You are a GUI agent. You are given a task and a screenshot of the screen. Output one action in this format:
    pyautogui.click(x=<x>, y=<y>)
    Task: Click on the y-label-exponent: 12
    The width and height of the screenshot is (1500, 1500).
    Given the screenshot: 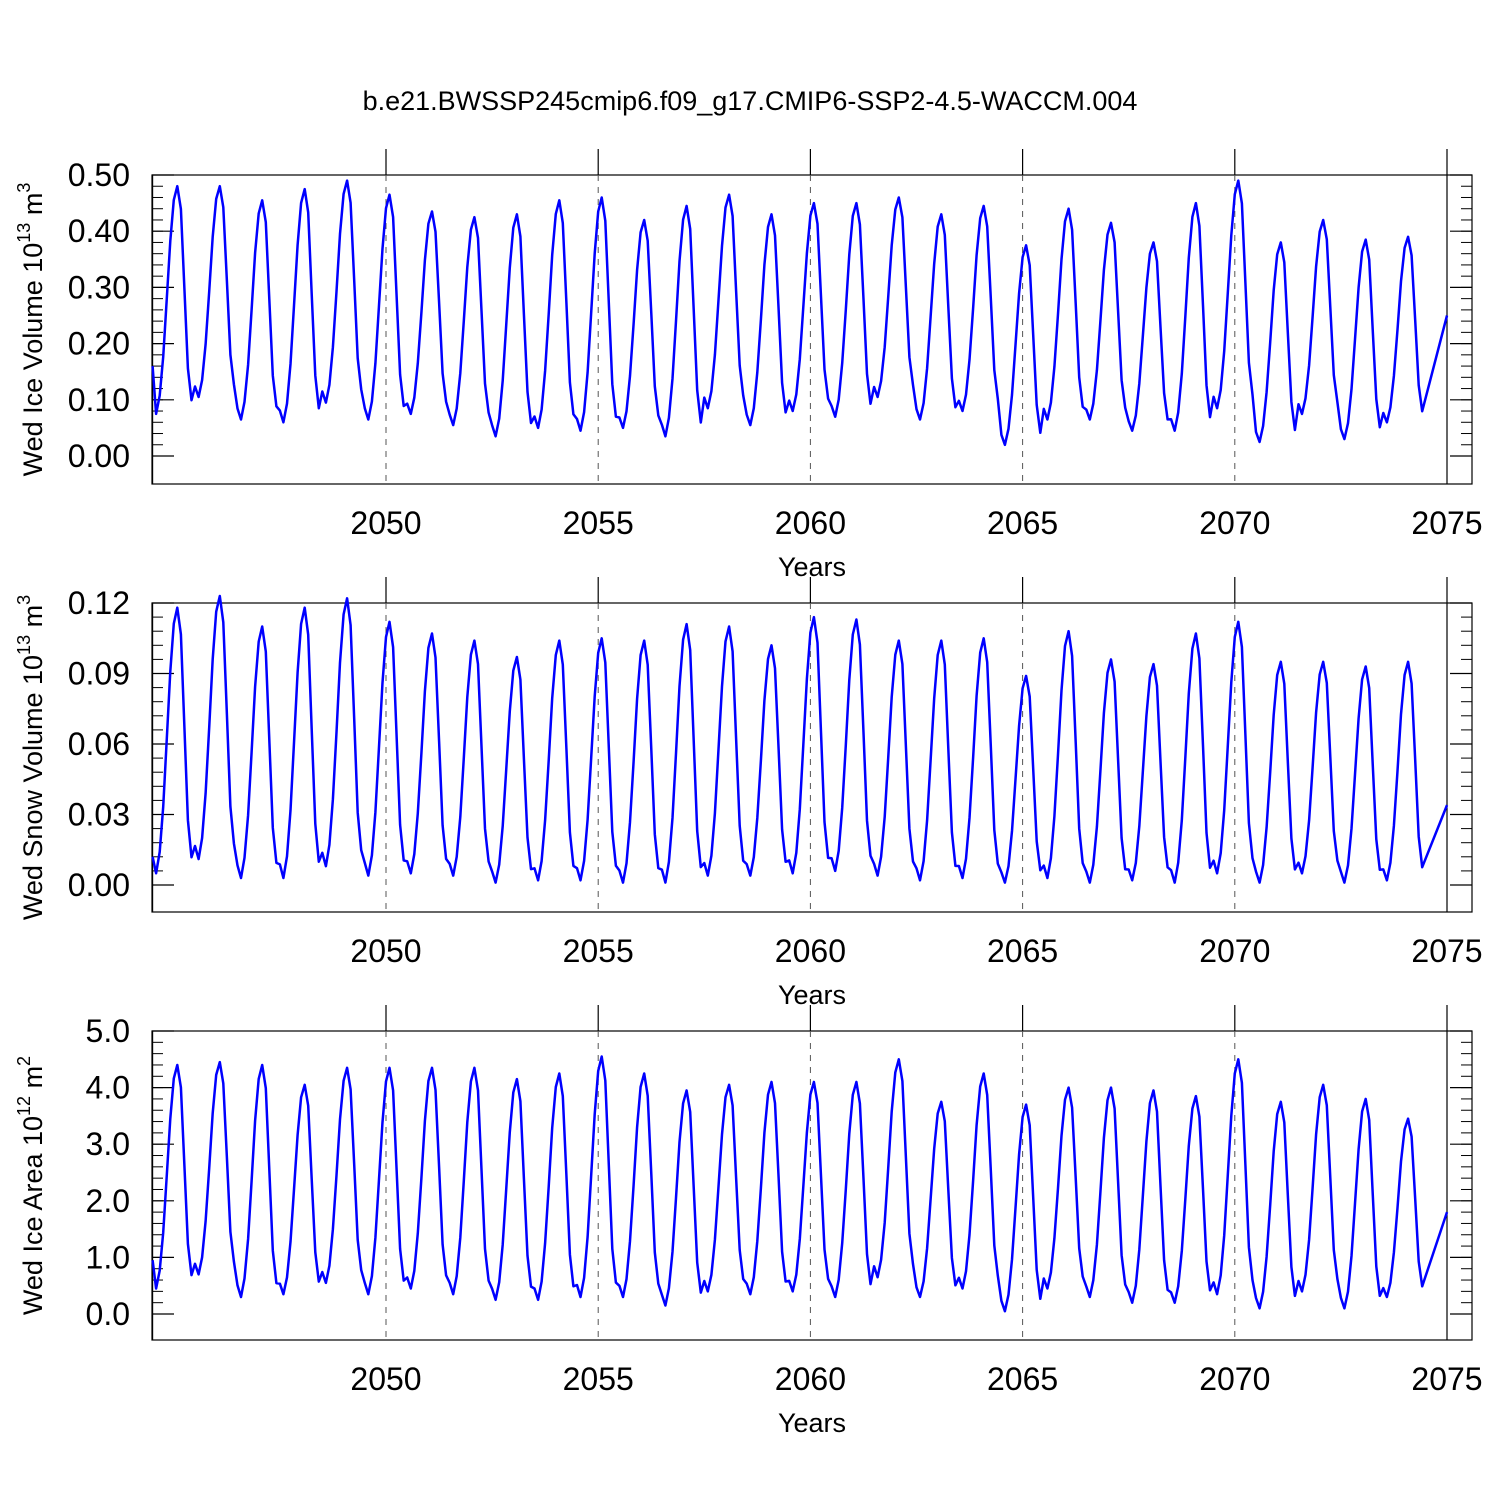 What is the action you would take?
    pyautogui.click(x=24, y=1106)
    